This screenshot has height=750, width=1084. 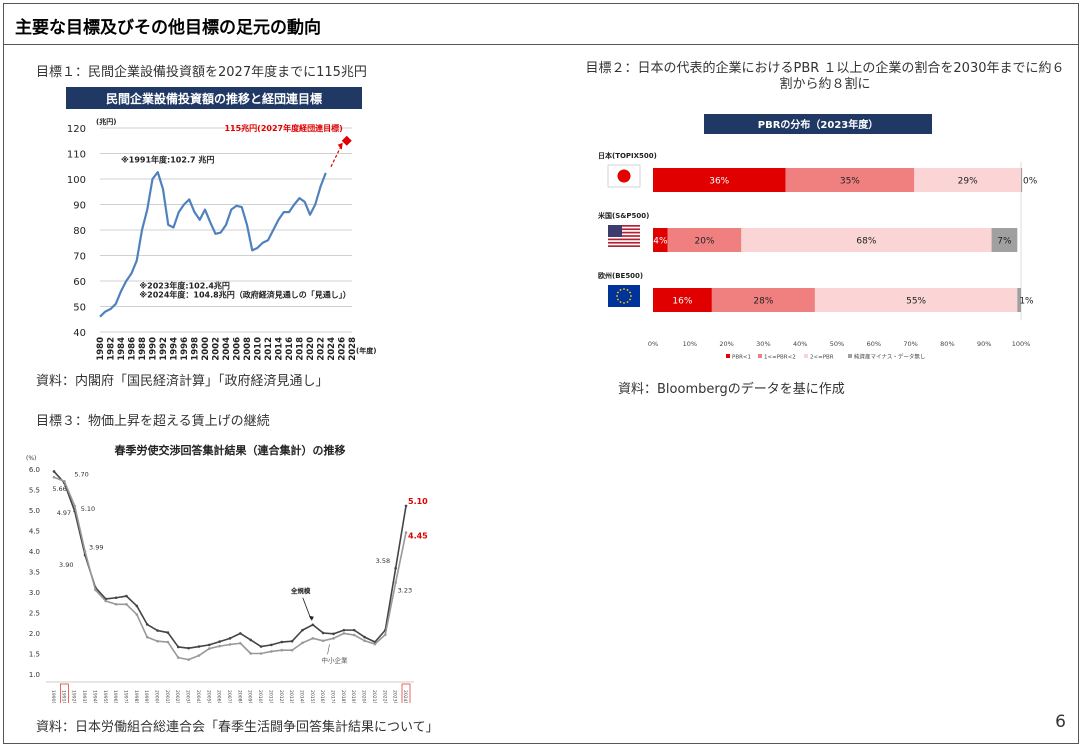 What do you see at coordinates (281, 696) in the screenshot?
I see `x-tick-label: 2012年` at bounding box center [281, 696].